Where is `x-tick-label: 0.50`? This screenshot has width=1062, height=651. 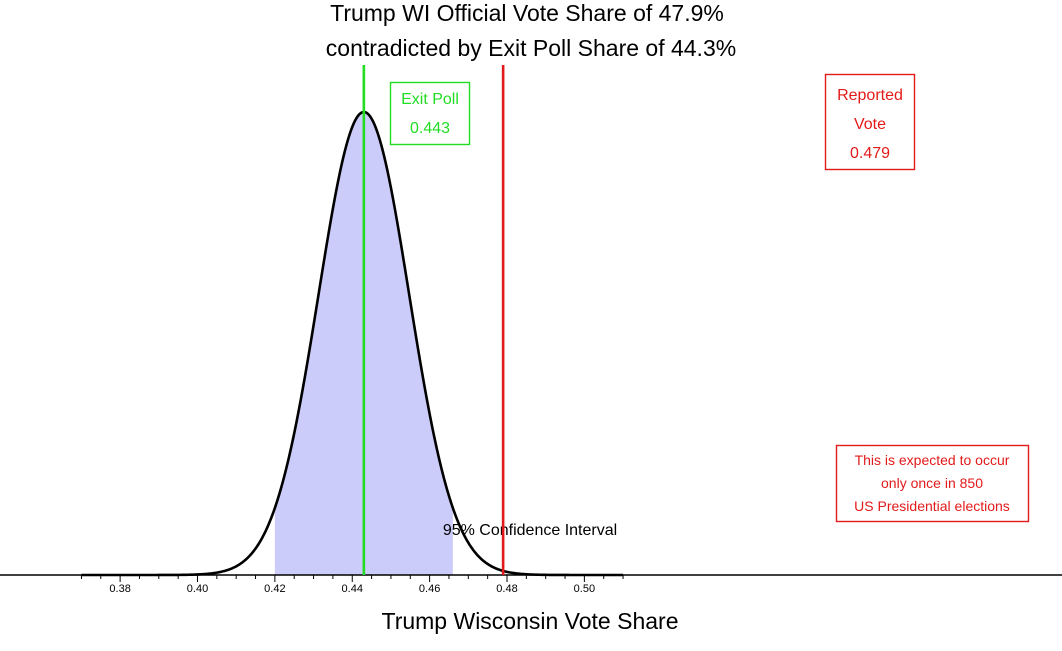
x-tick-label: 0.50 is located at coordinates (584, 589).